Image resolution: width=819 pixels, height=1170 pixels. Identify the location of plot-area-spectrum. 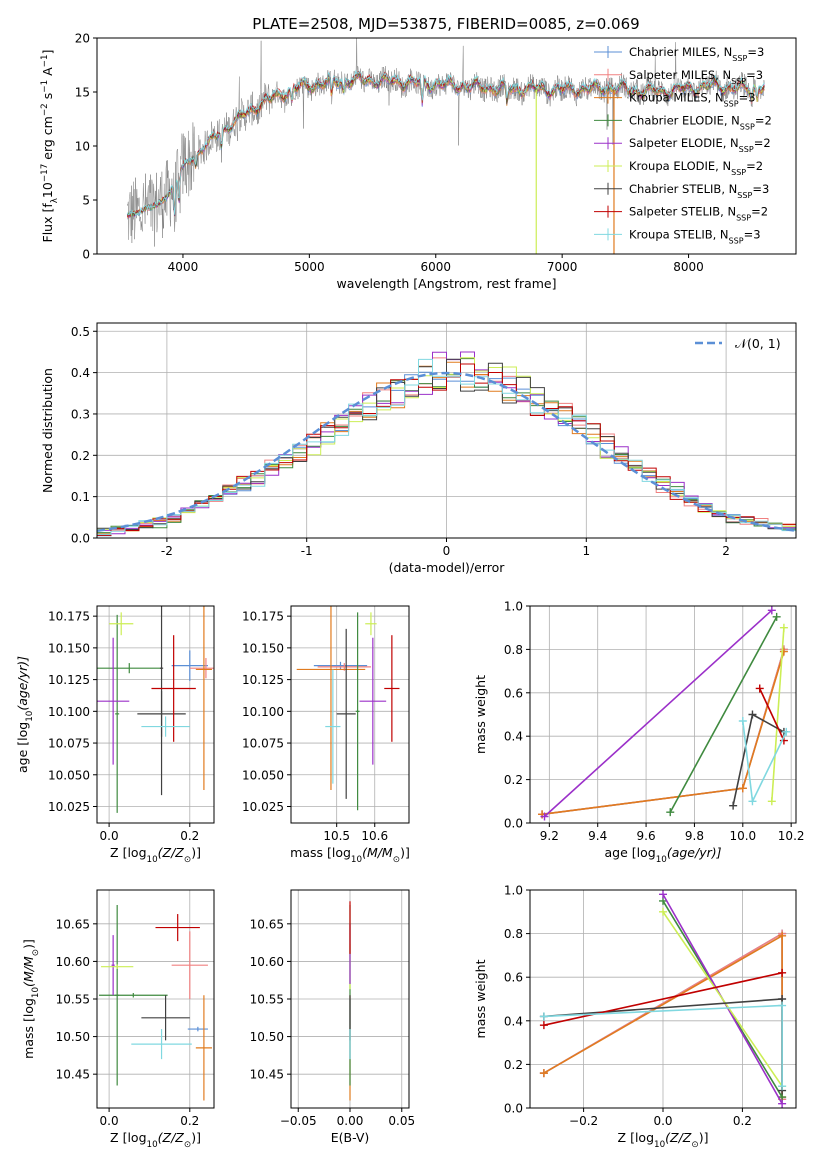
(445, 146).